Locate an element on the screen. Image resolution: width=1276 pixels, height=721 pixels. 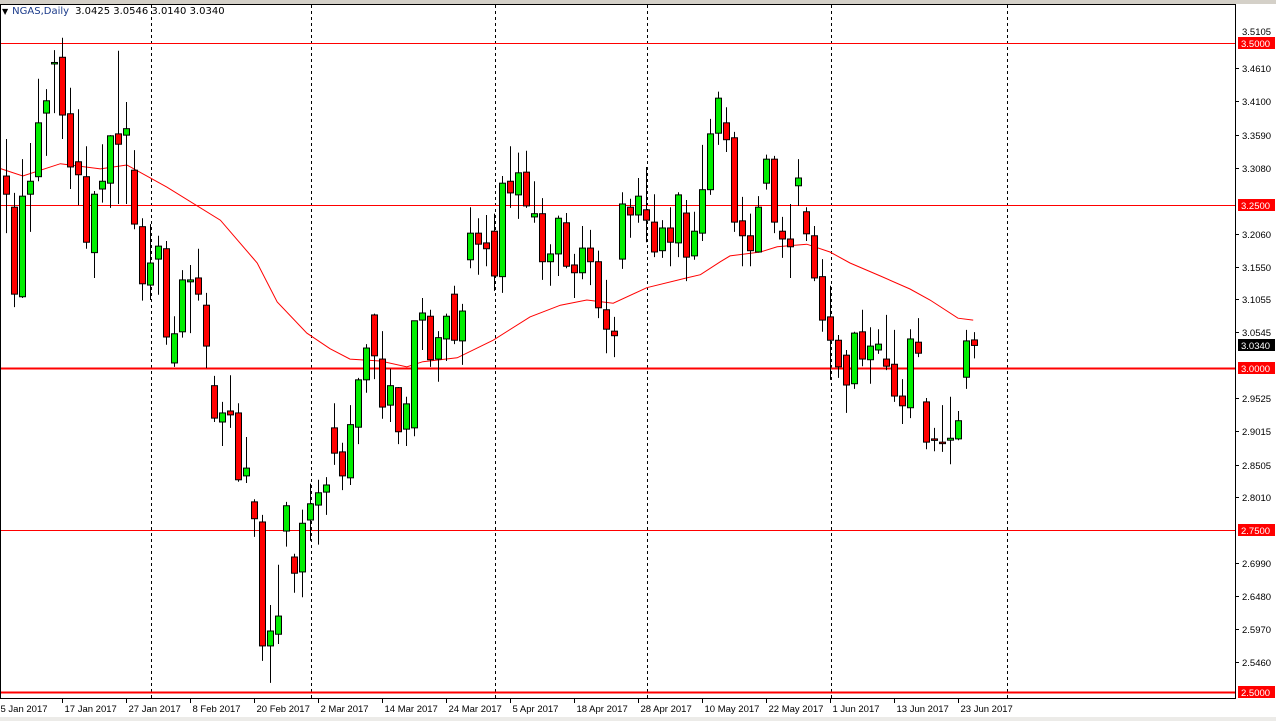
x-tick-label: 1 Jun 2017 is located at coordinates (856, 709).